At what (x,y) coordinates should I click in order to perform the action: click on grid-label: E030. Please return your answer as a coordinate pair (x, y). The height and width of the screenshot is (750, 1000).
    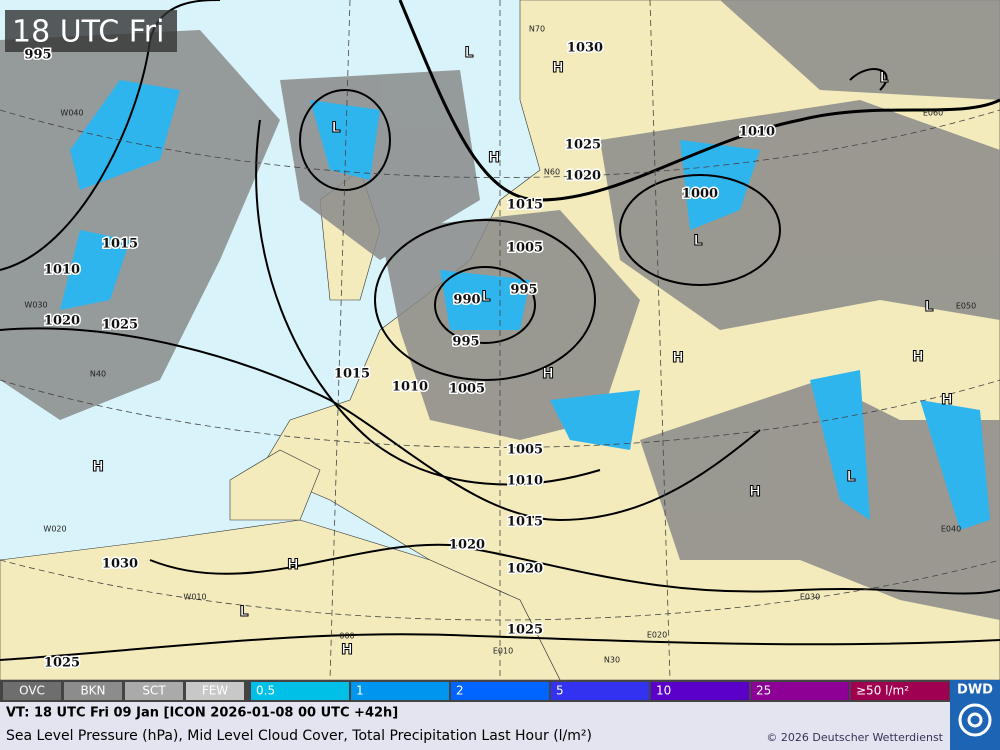
    Looking at the image, I should click on (810, 597).